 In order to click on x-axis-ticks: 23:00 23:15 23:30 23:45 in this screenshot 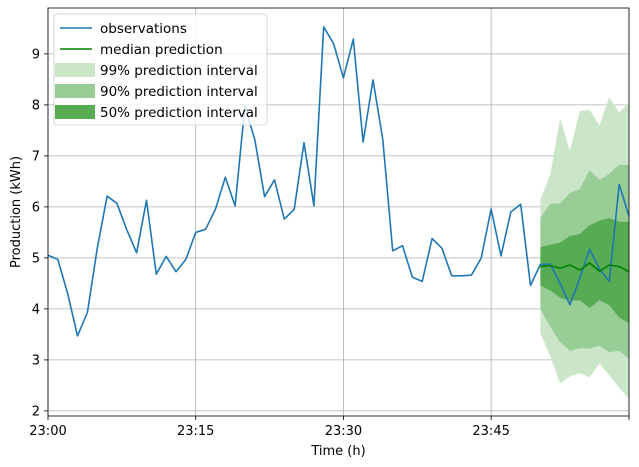, I will do `click(329, 427)`.